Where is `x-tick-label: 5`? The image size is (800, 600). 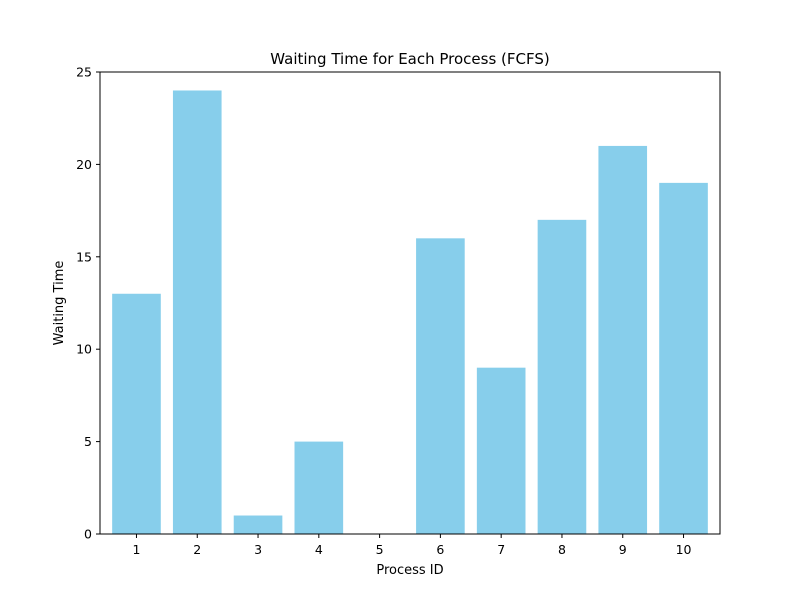
x-tick-label: 5 is located at coordinates (380, 549).